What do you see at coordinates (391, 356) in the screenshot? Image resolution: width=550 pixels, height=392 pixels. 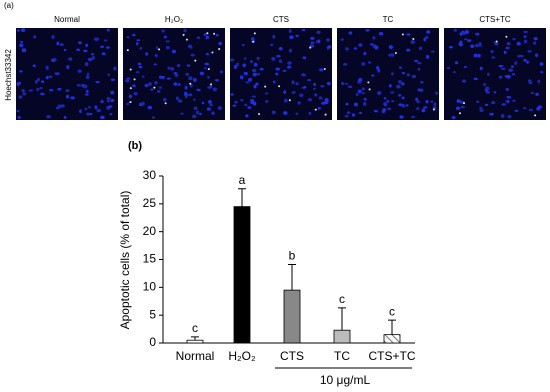 I see `x-tick-label: CTS+TC` at bounding box center [391, 356].